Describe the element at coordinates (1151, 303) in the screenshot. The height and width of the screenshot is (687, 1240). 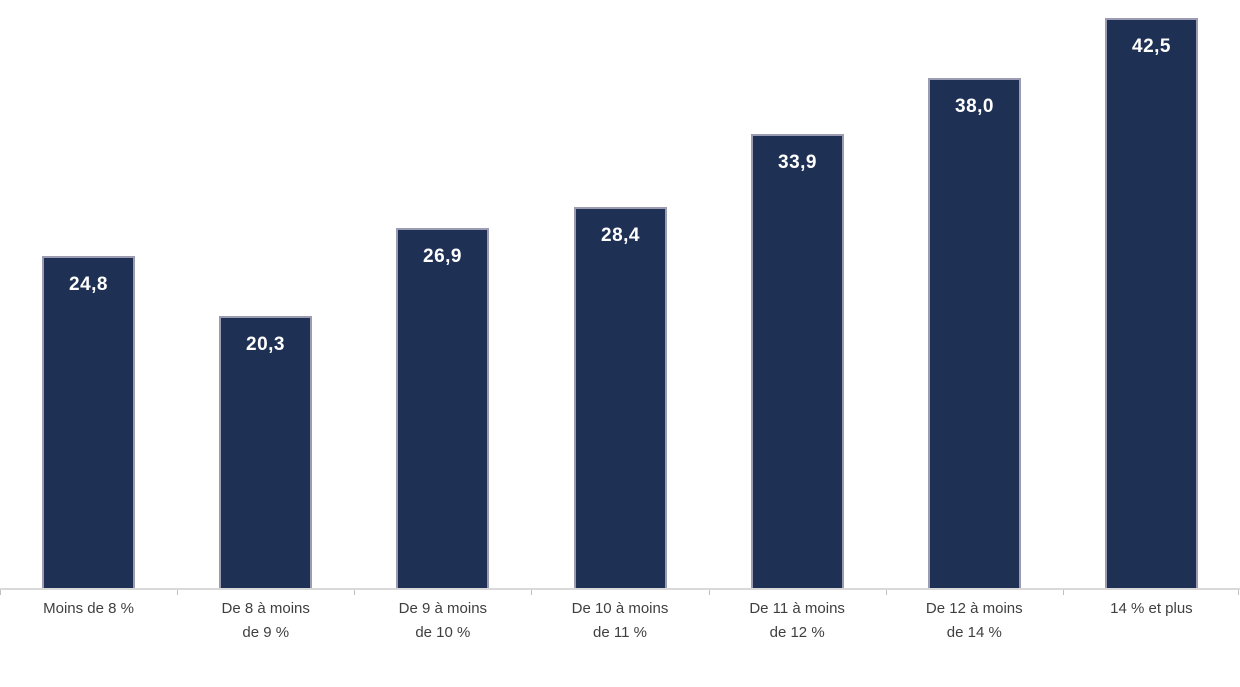
I see `bar: 42,5` at that location.